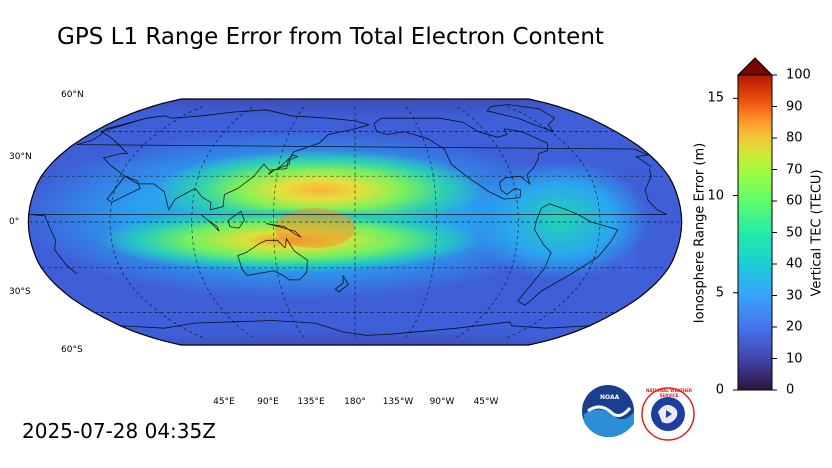  What do you see at coordinates (442, 402) in the screenshot?
I see `lon-label-90w: 90°W` at bounding box center [442, 402].